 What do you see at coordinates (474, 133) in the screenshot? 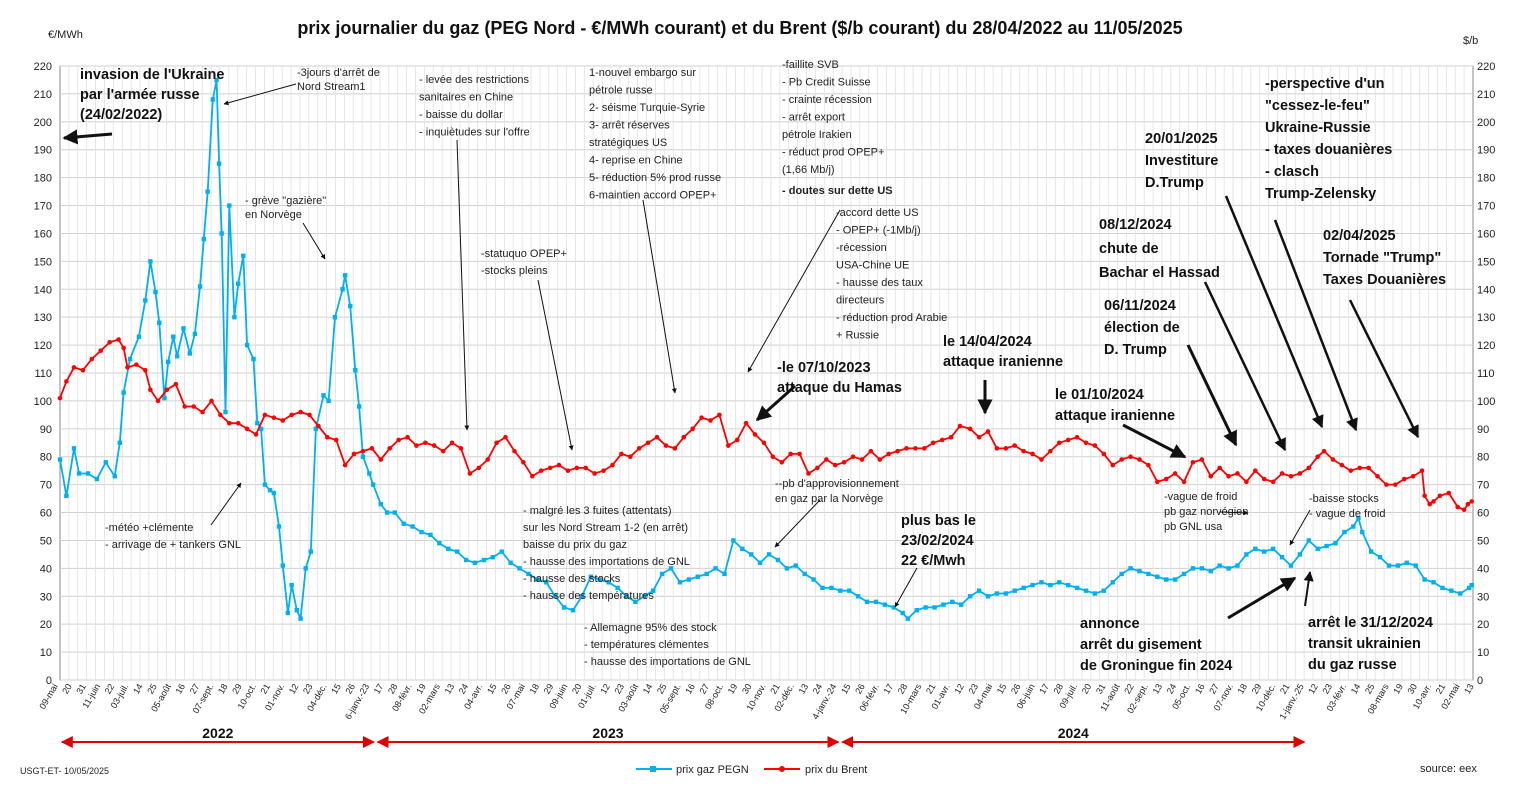
I see `annotation-china: - inquiètudes sur l'offre` at bounding box center [474, 133].